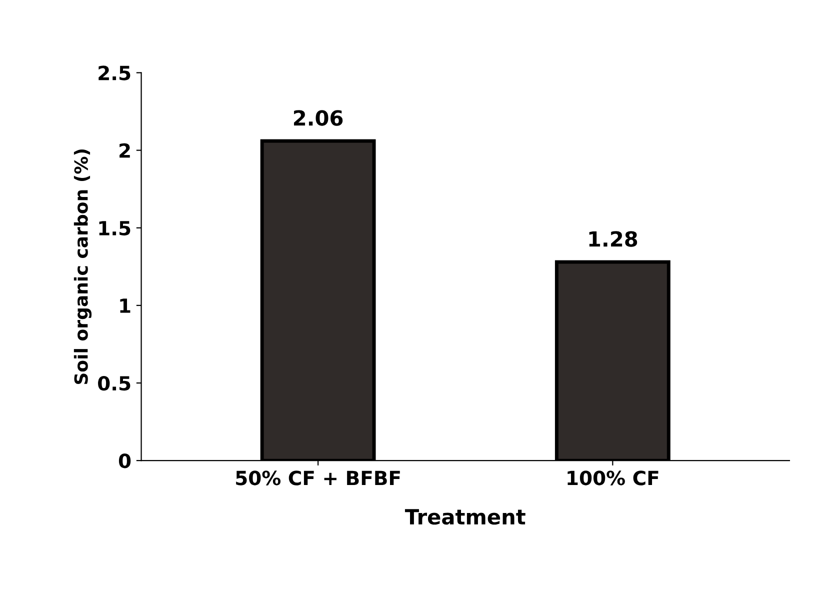  I want to click on y-tick-label: 0.5, so click(114, 383).